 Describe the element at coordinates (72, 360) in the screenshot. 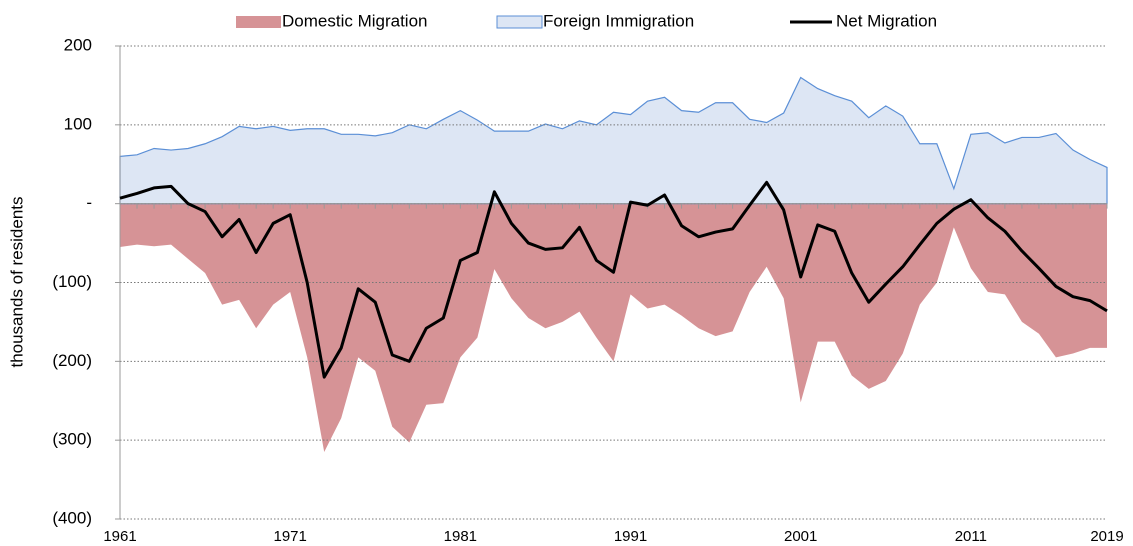

I see `y-tick-label: (200)` at that location.